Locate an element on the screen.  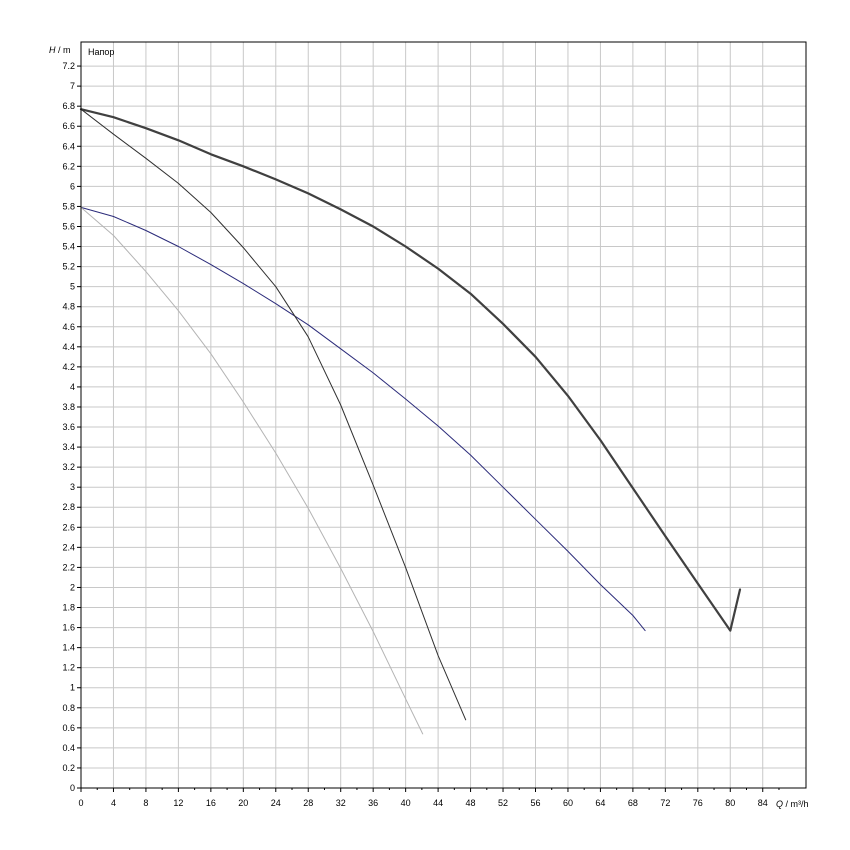
legend-label: Напор is located at coordinates (101, 52).